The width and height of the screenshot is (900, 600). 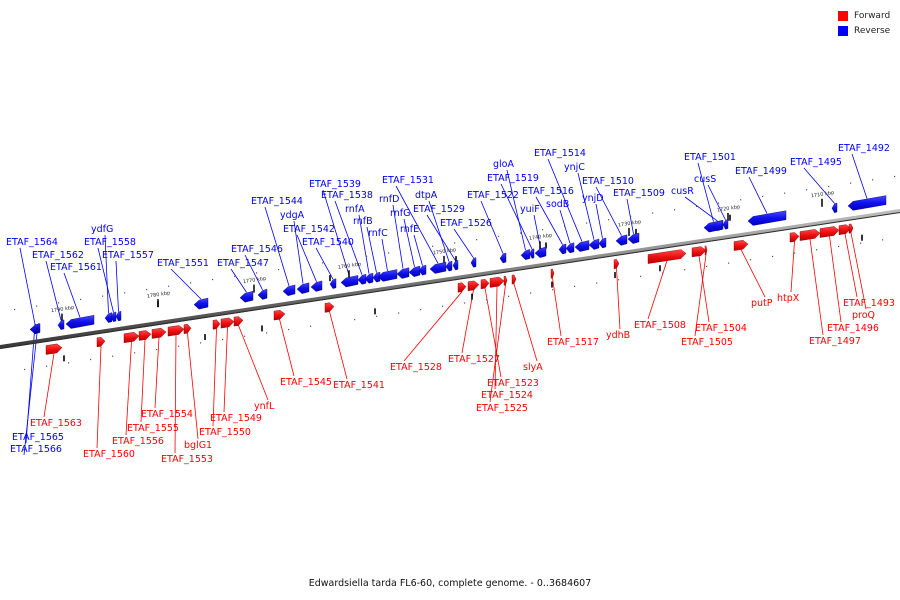 What do you see at coordinates (187, 328) in the screenshot?
I see `gene-arrow-bglg1` at bounding box center [187, 328].